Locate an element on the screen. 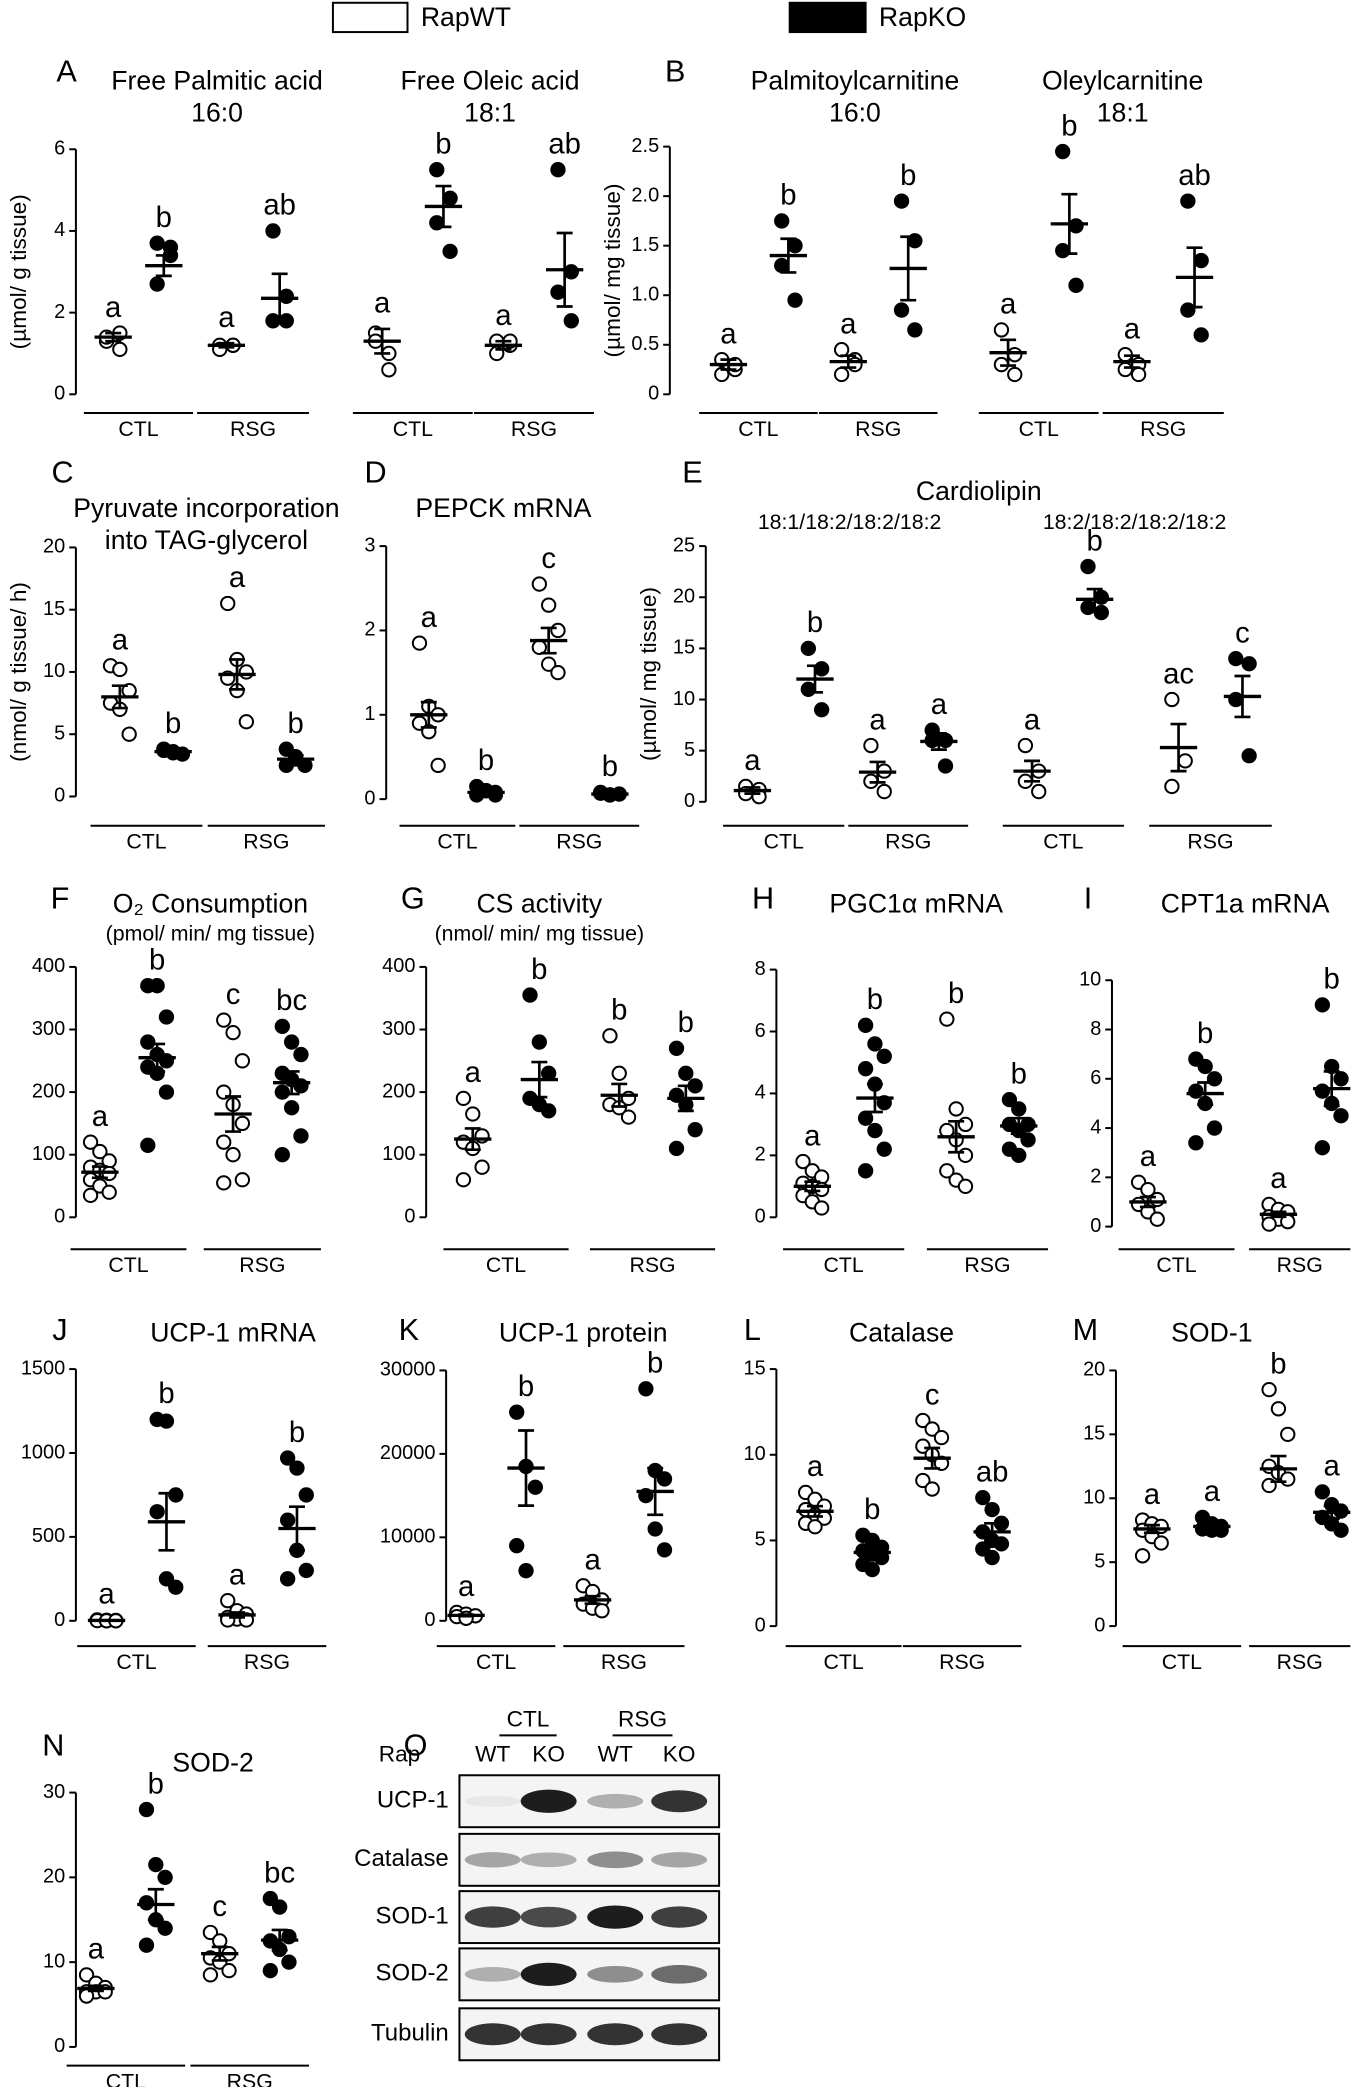 The height and width of the screenshot is (2087, 1353). blot-row-label: SOD-1 is located at coordinates (412, 1915).